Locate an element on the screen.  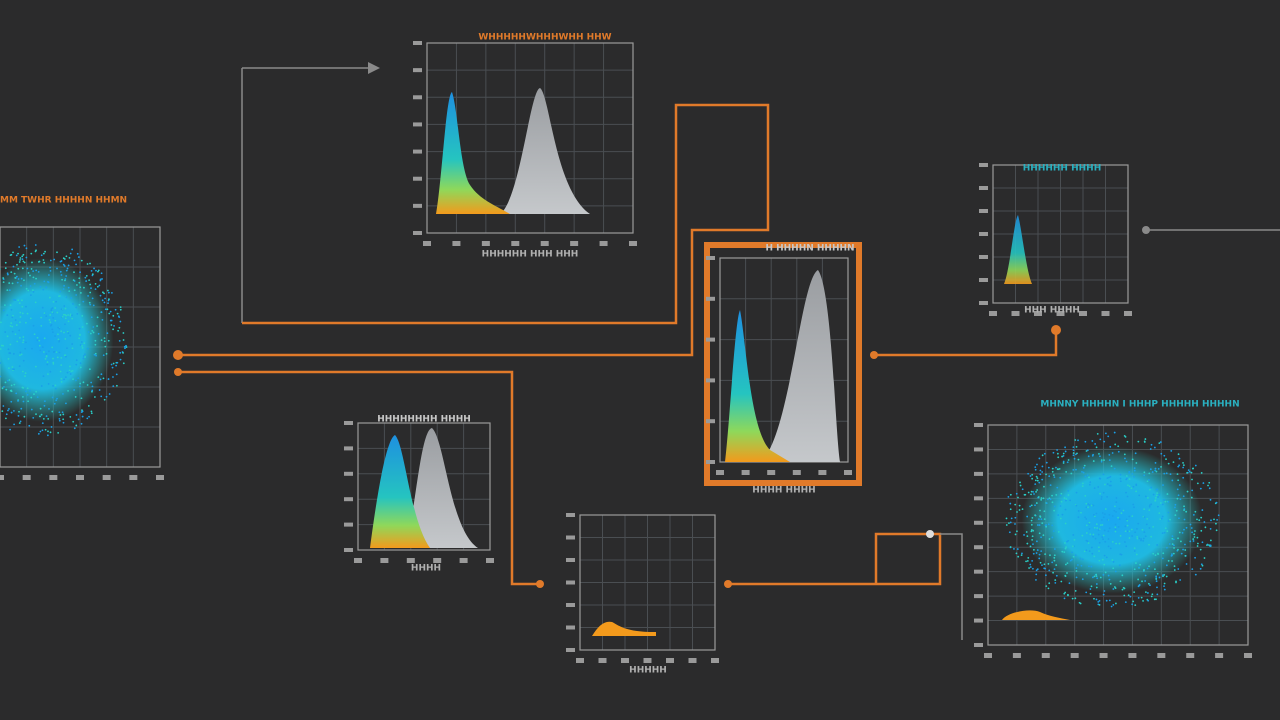
panel-frame is located at coordinates (530, 138).